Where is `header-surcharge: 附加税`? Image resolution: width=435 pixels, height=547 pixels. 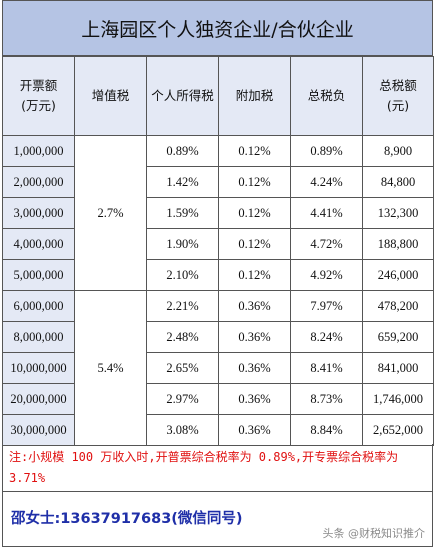 header-surcharge: 附加税 is located at coordinates (254, 96).